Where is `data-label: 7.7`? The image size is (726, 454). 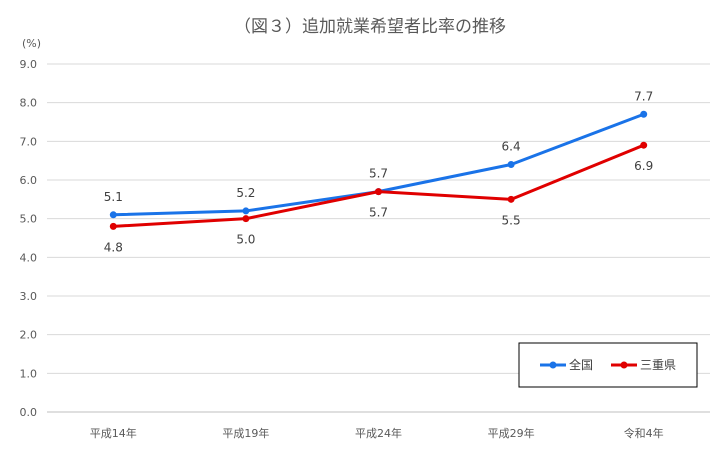
data-label: 7.7 is located at coordinates (643, 96).